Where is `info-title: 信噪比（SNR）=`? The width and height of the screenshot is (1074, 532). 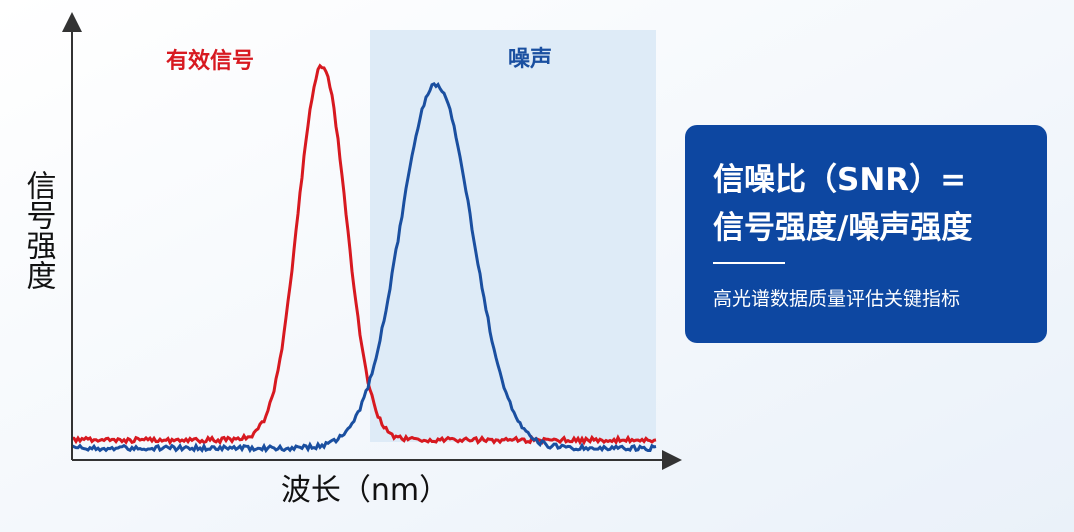 info-title: 信噪比（SNR）= is located at coordinates (839, 180).